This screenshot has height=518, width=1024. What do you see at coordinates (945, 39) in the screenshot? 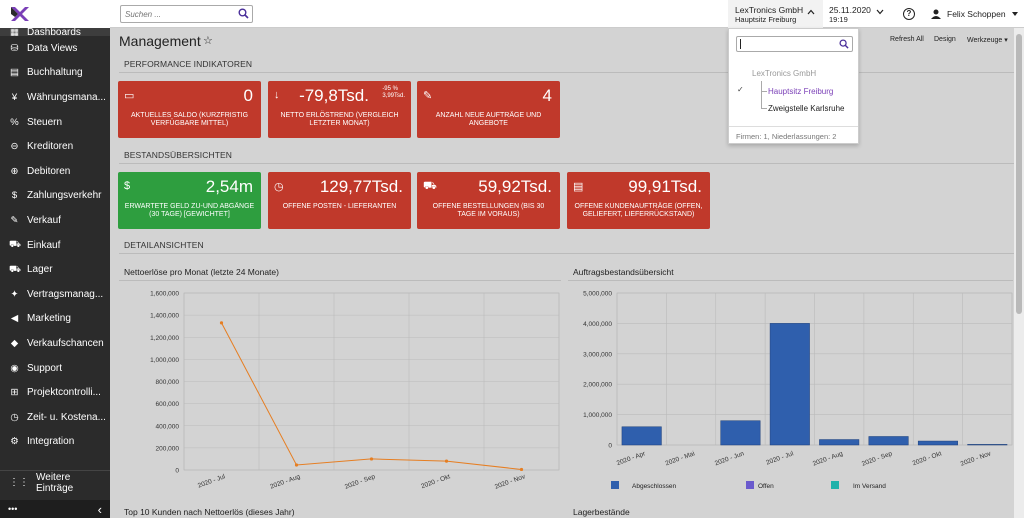
I see `design-button: Design` at bounding box center [945, 39].